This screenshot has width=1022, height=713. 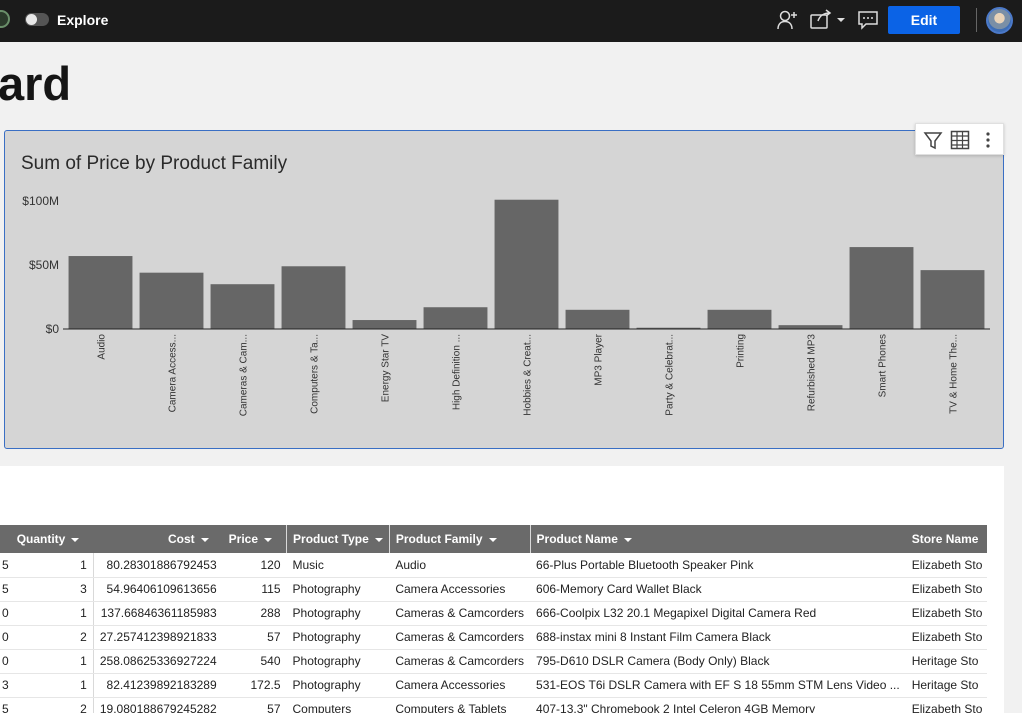 I want to click on comment-icon, so click(x=868, y=20).